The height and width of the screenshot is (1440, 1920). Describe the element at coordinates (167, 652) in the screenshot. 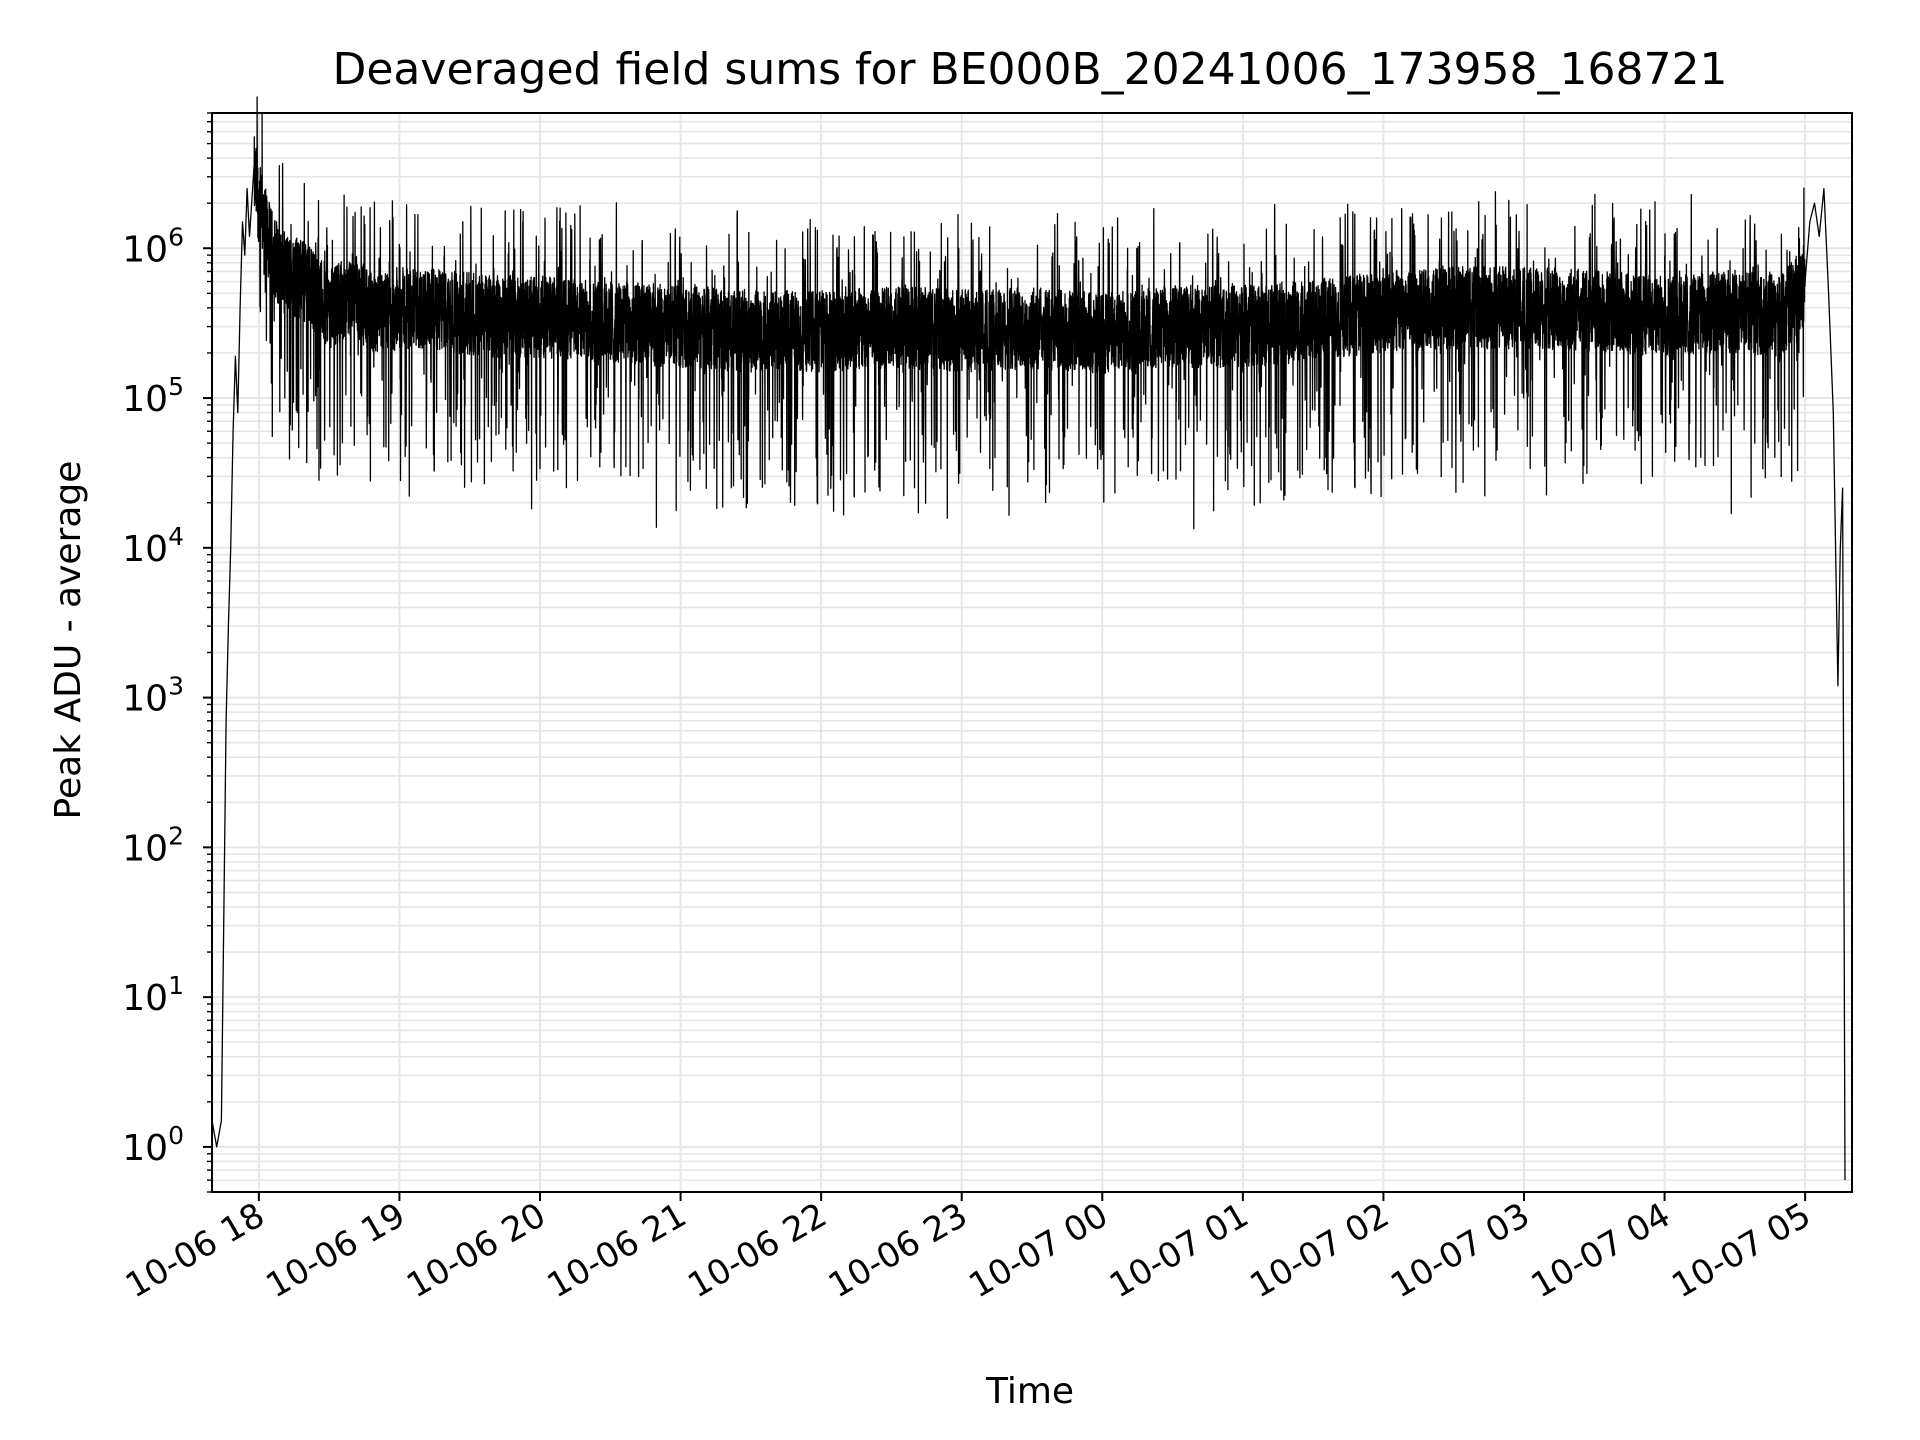

I see `y-axis: 10⁰ 10¹ 10² 10³ 10⁴ 10⁵ 10⁶` at that location.